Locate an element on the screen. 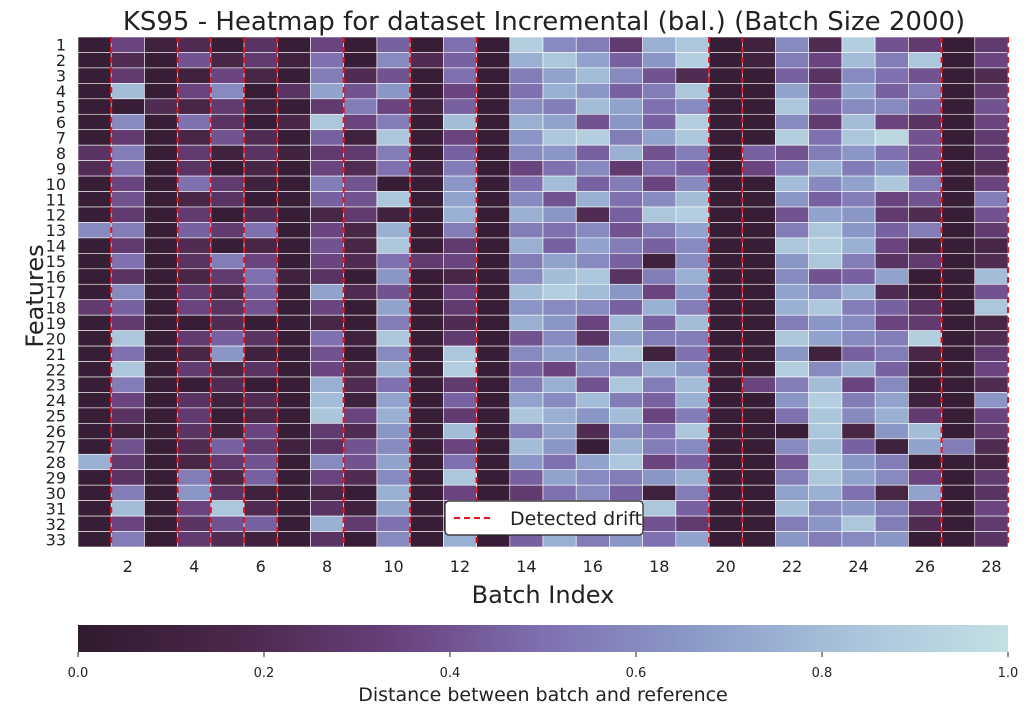  x-tick-label: 6 is located at coordinates (261, 566).